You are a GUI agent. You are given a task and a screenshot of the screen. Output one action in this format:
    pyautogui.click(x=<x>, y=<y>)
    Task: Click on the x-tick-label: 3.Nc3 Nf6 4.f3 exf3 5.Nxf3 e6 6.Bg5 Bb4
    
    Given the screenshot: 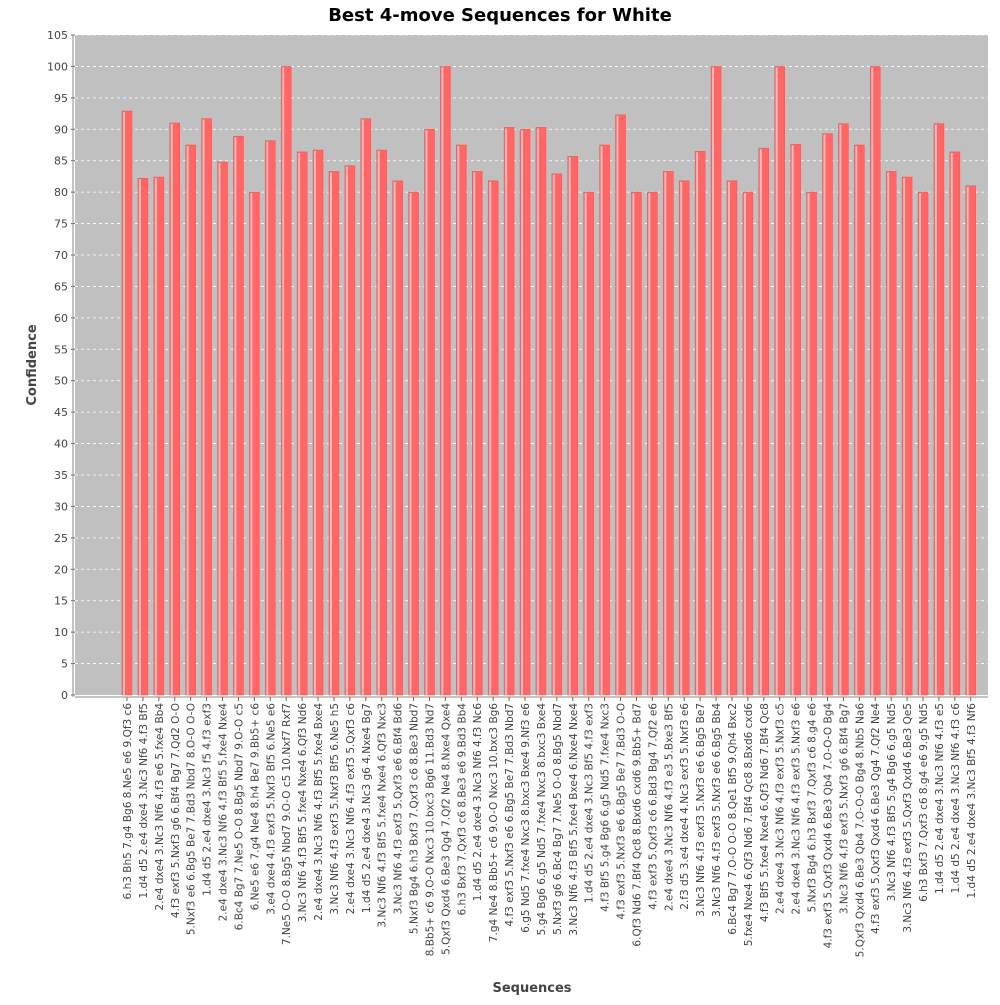 What is the action you would take?
    pyautogui.click(x=717, y=810)
    